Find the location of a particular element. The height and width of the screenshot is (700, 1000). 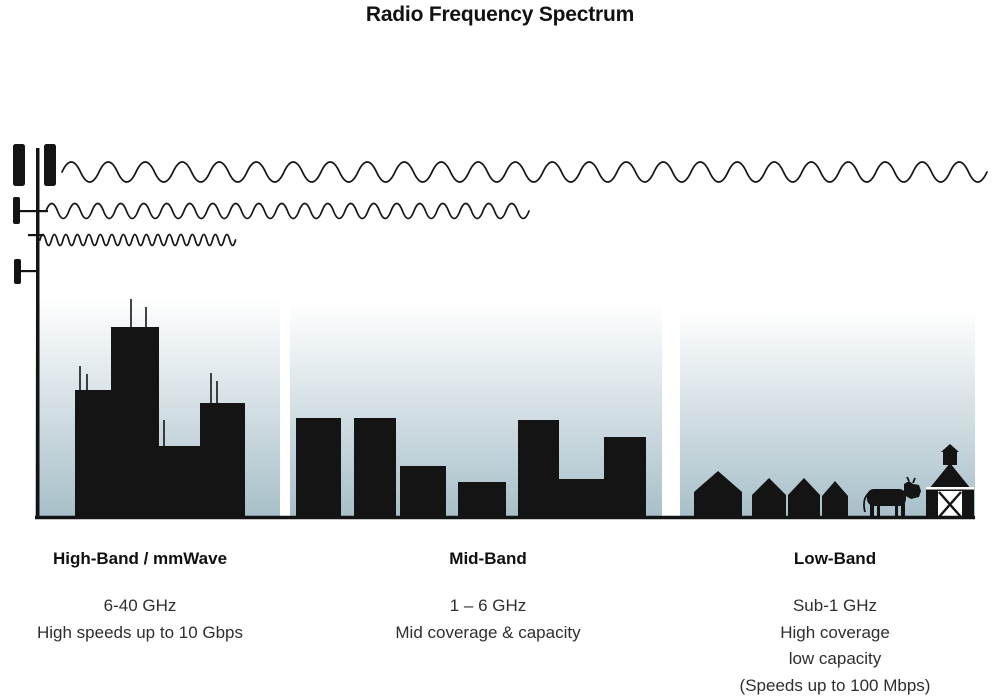

barn-eave-line is located at coordinates (950, 488).